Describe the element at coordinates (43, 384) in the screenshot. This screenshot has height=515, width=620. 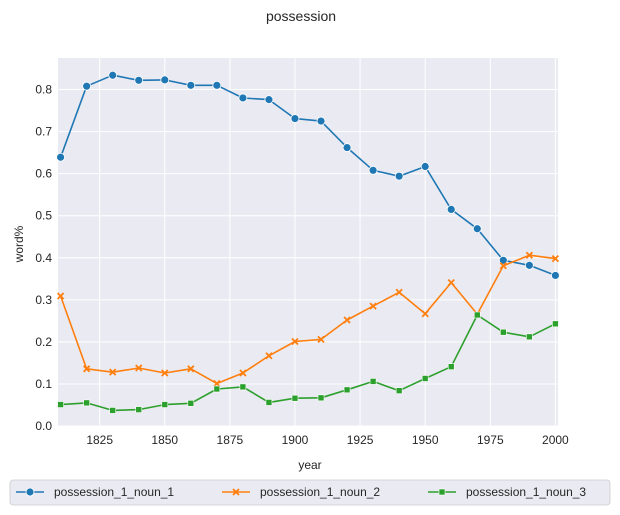
I see `y-tick-label: 0.1` at that location.